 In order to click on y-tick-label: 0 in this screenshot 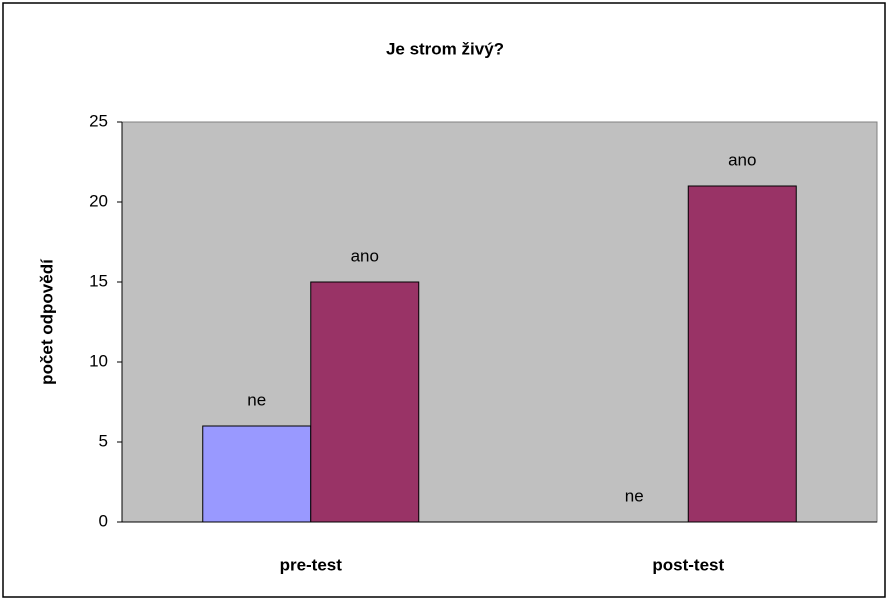, I will do `click(103, 520)`.